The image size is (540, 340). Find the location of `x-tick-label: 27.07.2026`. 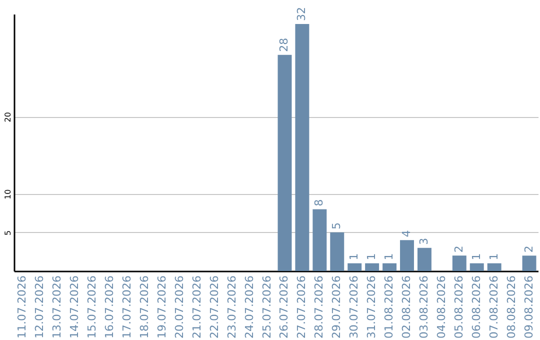

x-tick-label: 27.07.2026 is located at coordinates (301, 307).